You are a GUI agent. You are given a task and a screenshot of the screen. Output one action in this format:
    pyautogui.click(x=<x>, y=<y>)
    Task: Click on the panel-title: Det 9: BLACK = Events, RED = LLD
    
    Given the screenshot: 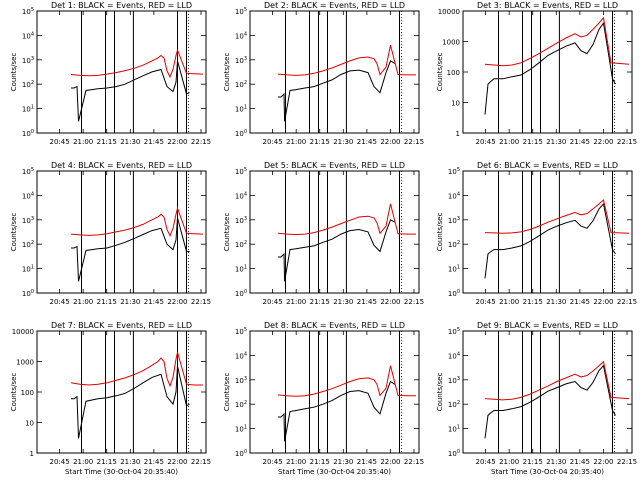 What is the action you would take?
    pyautogui.click(x=547, y=325)
    